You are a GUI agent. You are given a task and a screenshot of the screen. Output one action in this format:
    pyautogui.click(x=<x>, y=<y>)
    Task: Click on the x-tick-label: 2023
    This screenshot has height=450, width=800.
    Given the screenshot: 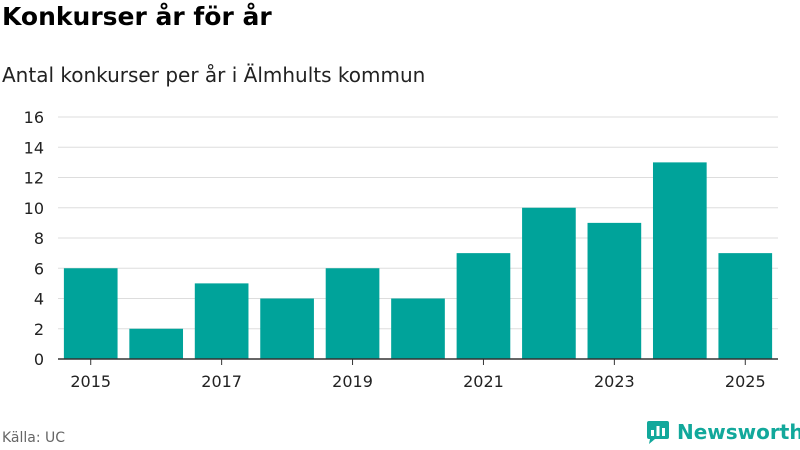 What is the action you would take?
    pyautogui.click(x=614, y=381)
    